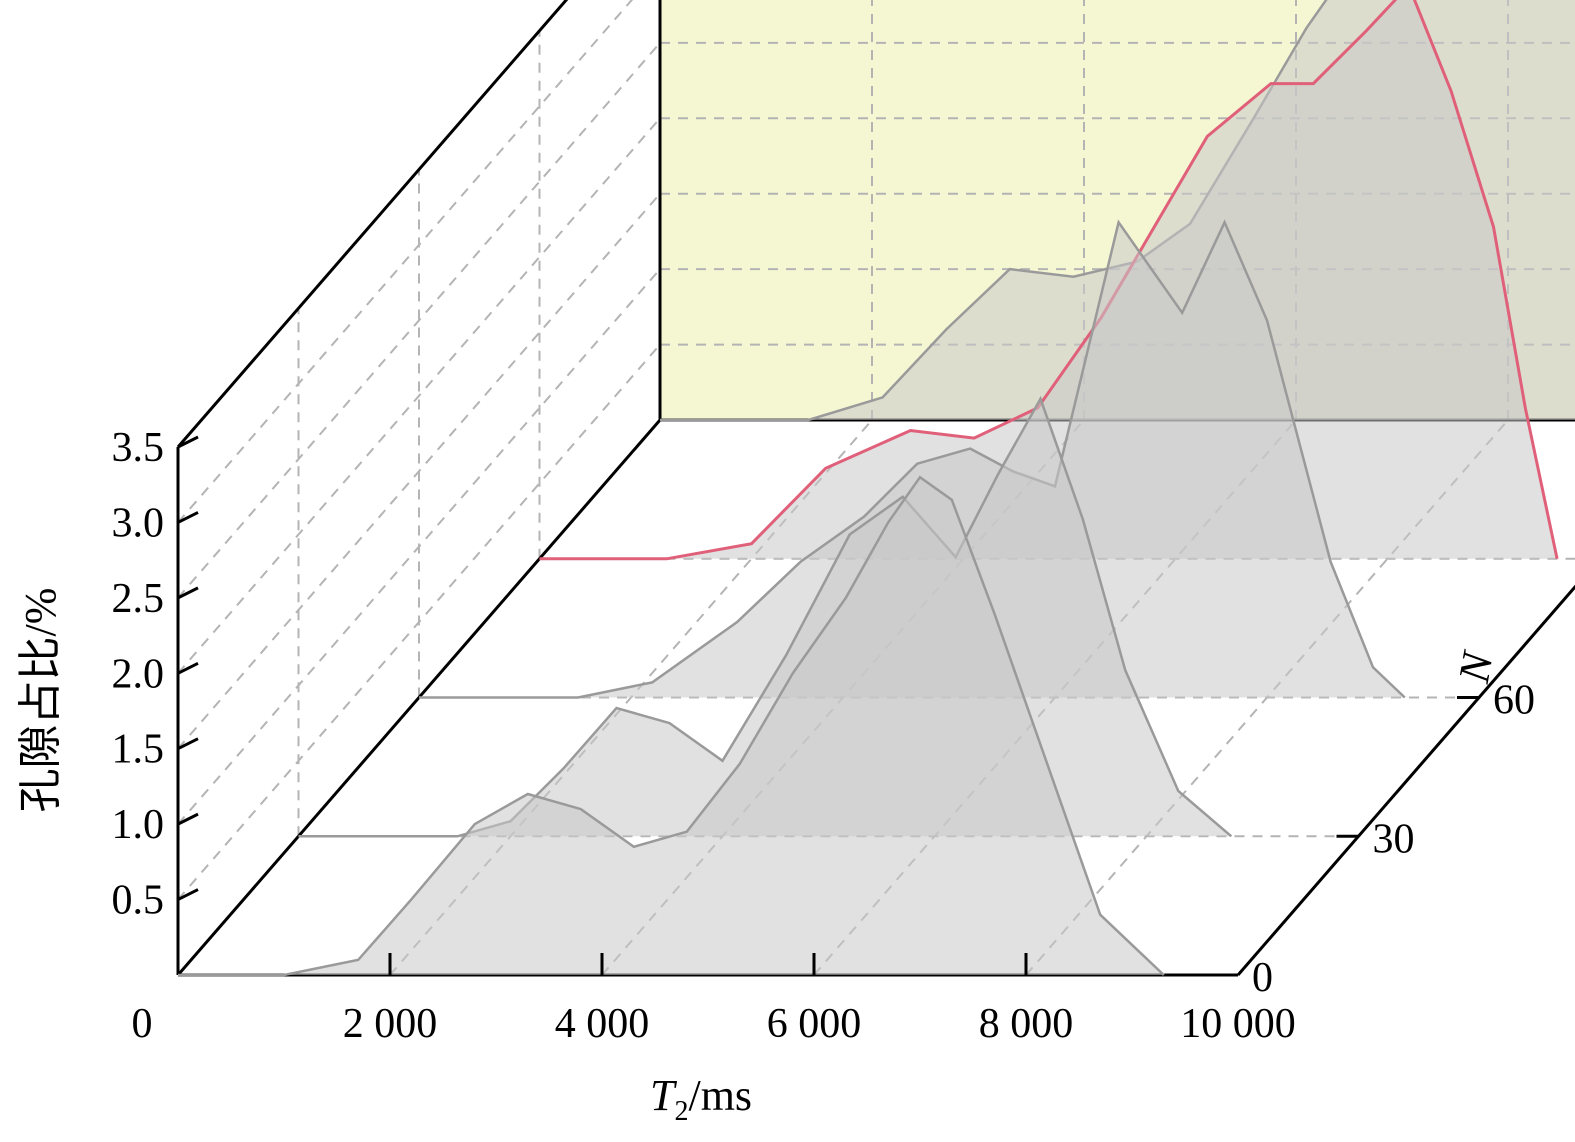  What do you see at coordinates (138, 825) in the screenshot?
I see `y-tick-label: 1.0` at bounding box center [138, 825].